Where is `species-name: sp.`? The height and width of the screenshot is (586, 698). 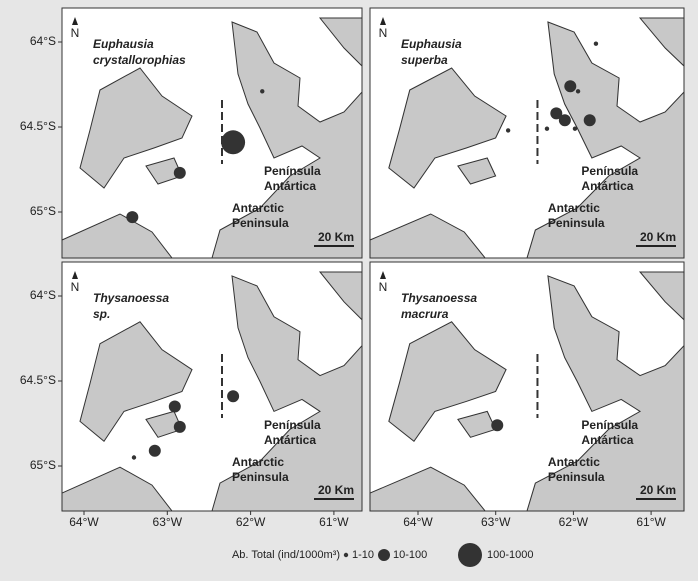 species-name: sp. is located at coordinates (101, 314).